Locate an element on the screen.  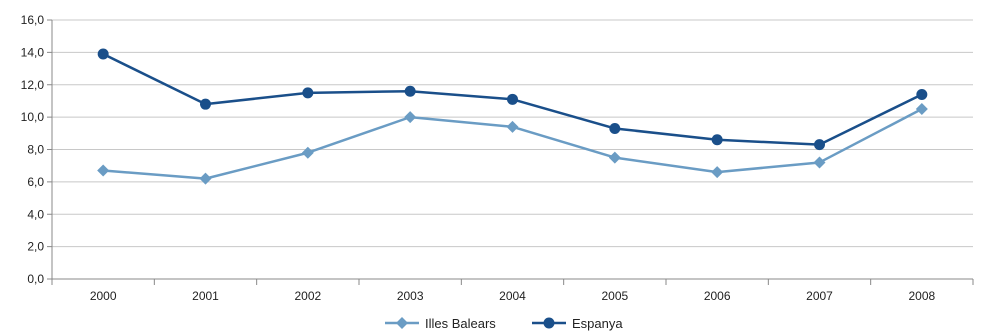
legend-item: Espanya is located at coordinates (577, 323).